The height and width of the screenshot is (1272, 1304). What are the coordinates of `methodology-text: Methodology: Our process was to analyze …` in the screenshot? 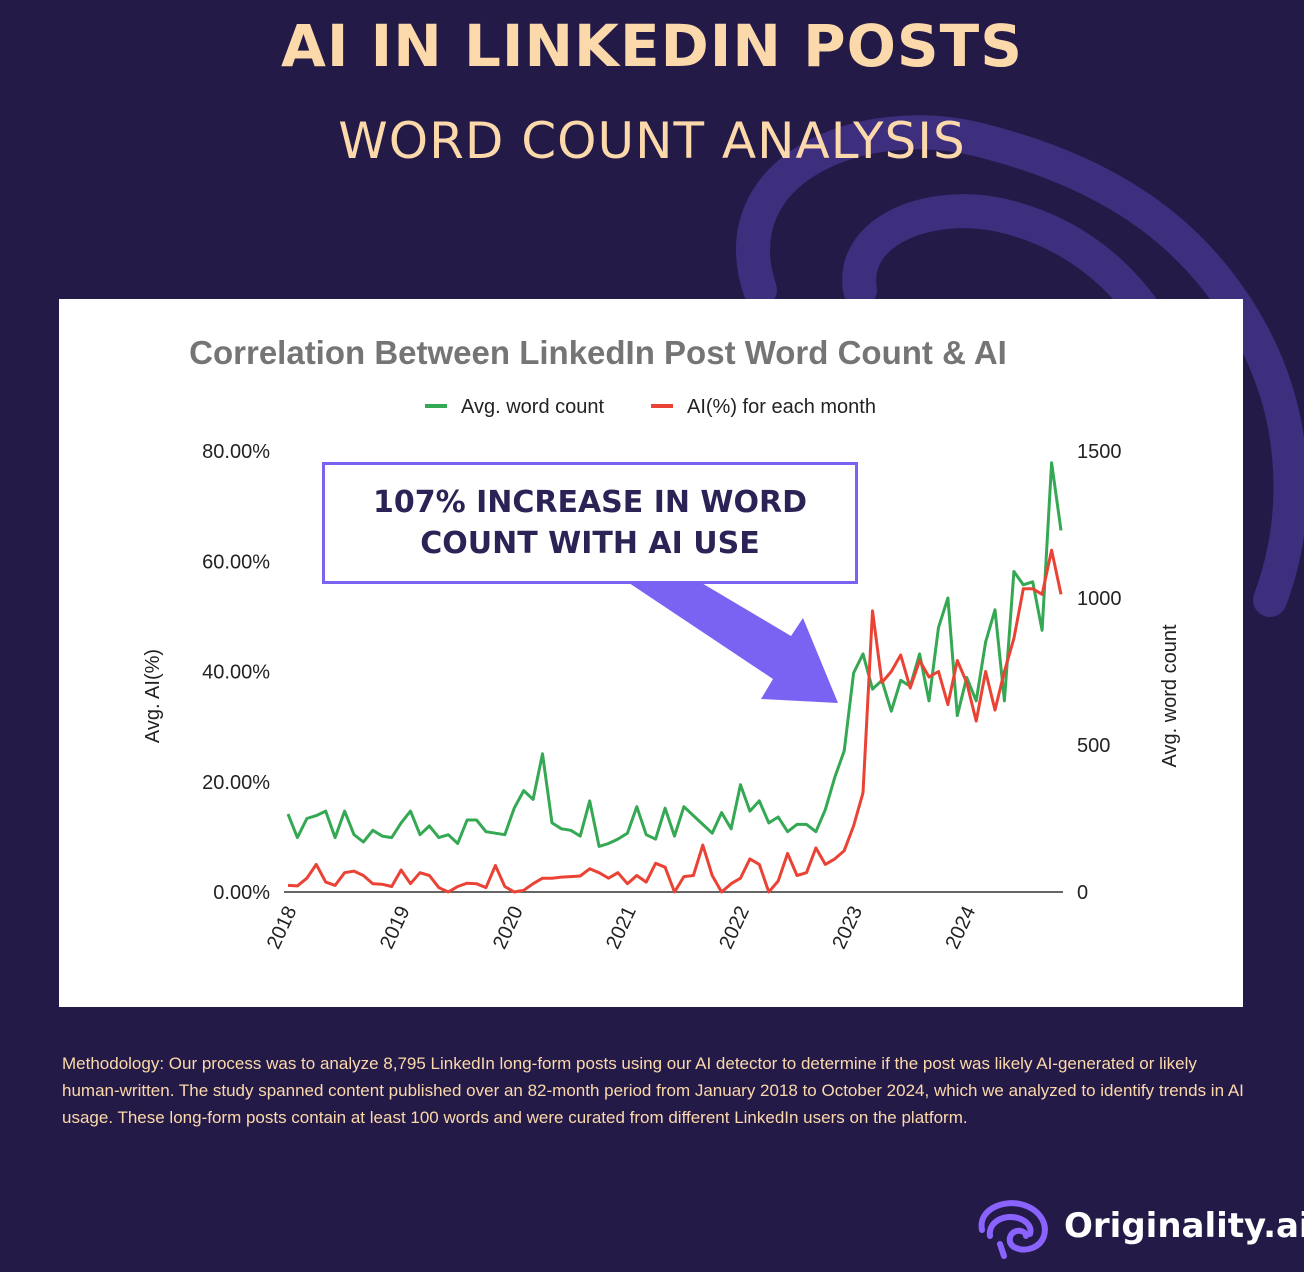 It's located at (653, 1090).